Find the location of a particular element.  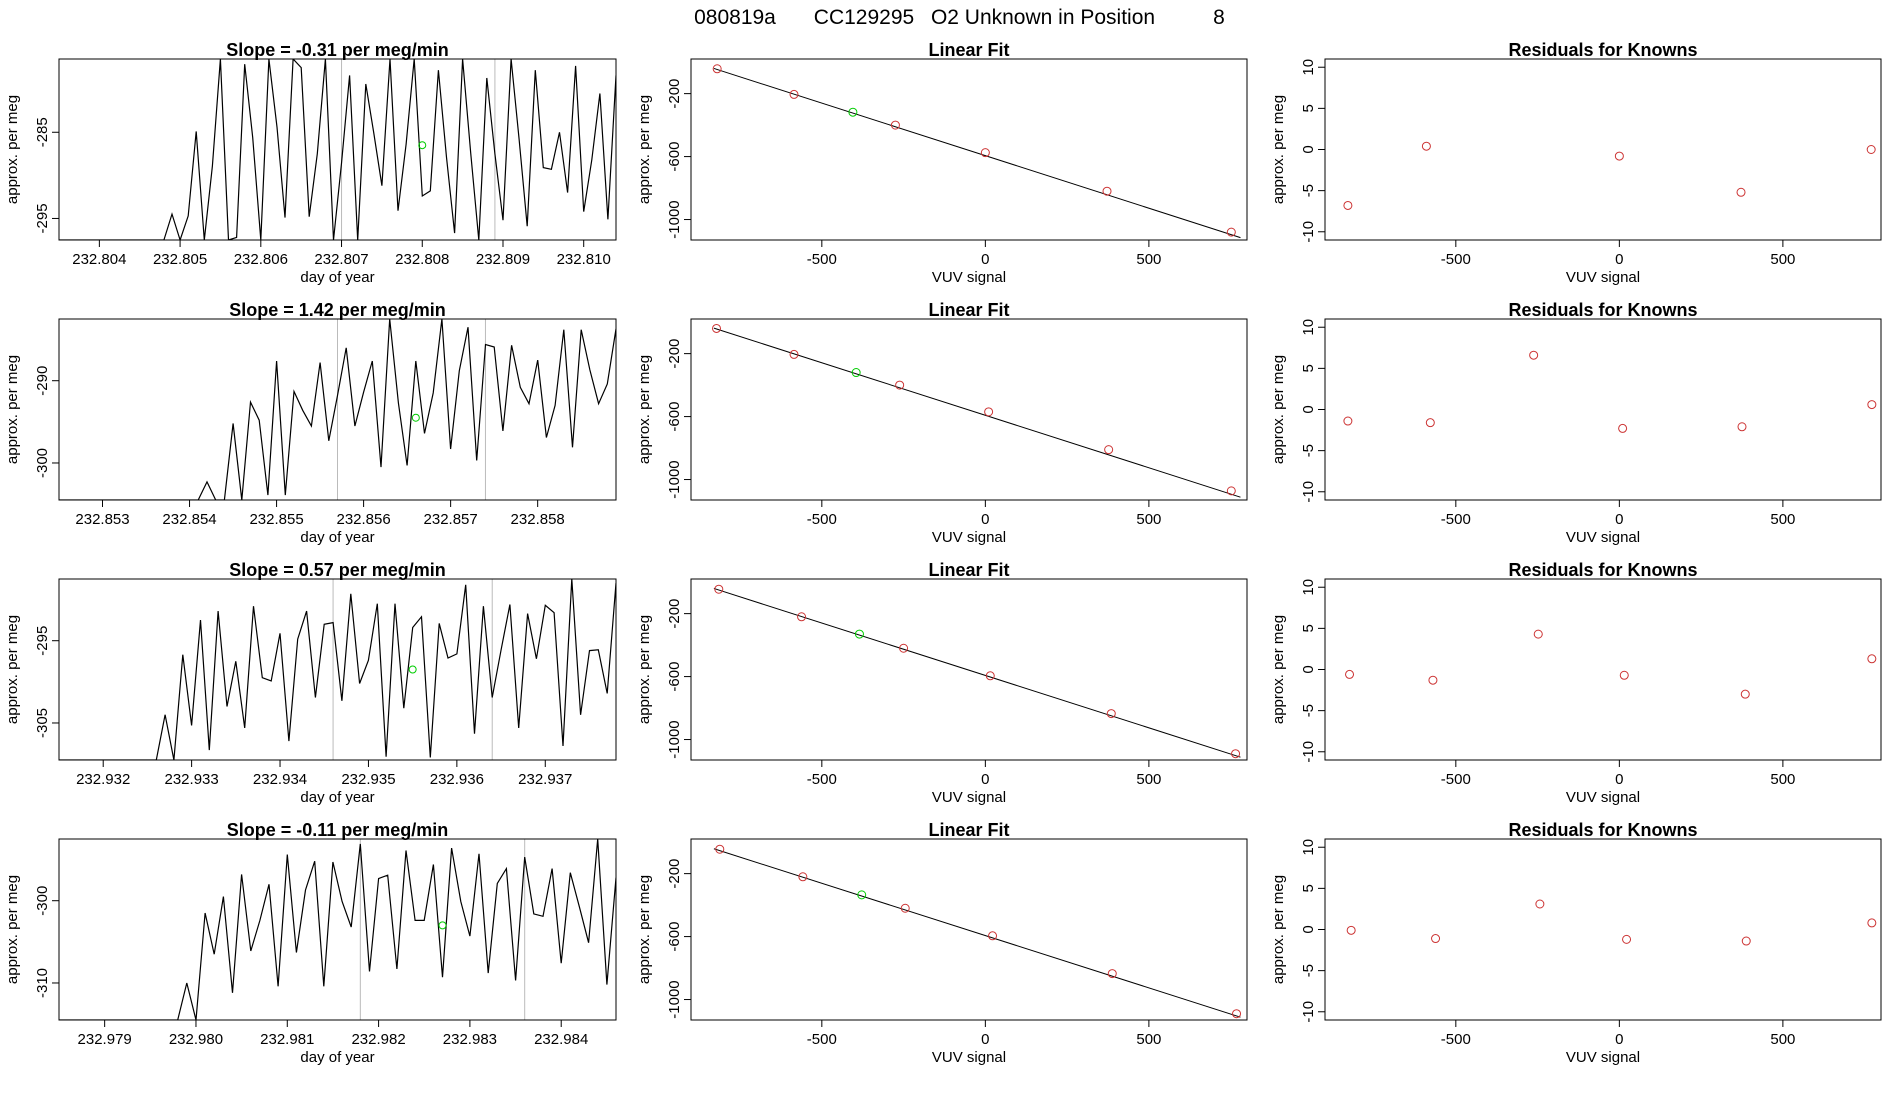

y-tick-label: -200 is located at coordinates (674, 614).